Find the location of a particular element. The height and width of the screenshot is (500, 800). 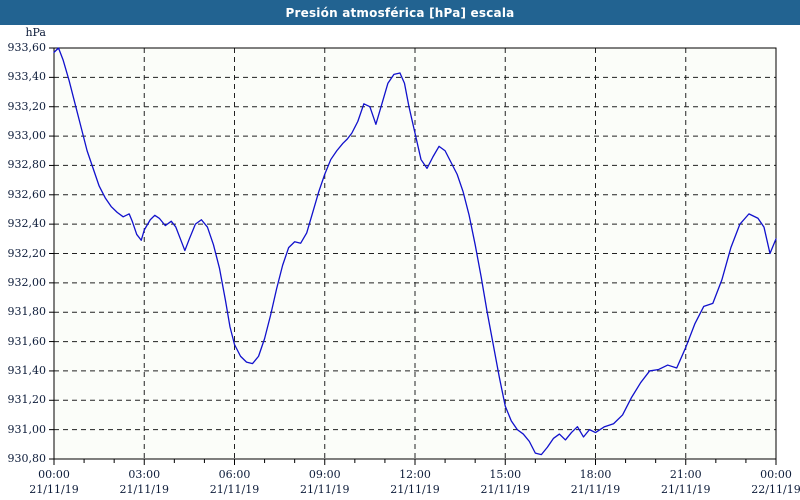

y-axis-tick-label: 932,60 is located at coordinates (27, 194).